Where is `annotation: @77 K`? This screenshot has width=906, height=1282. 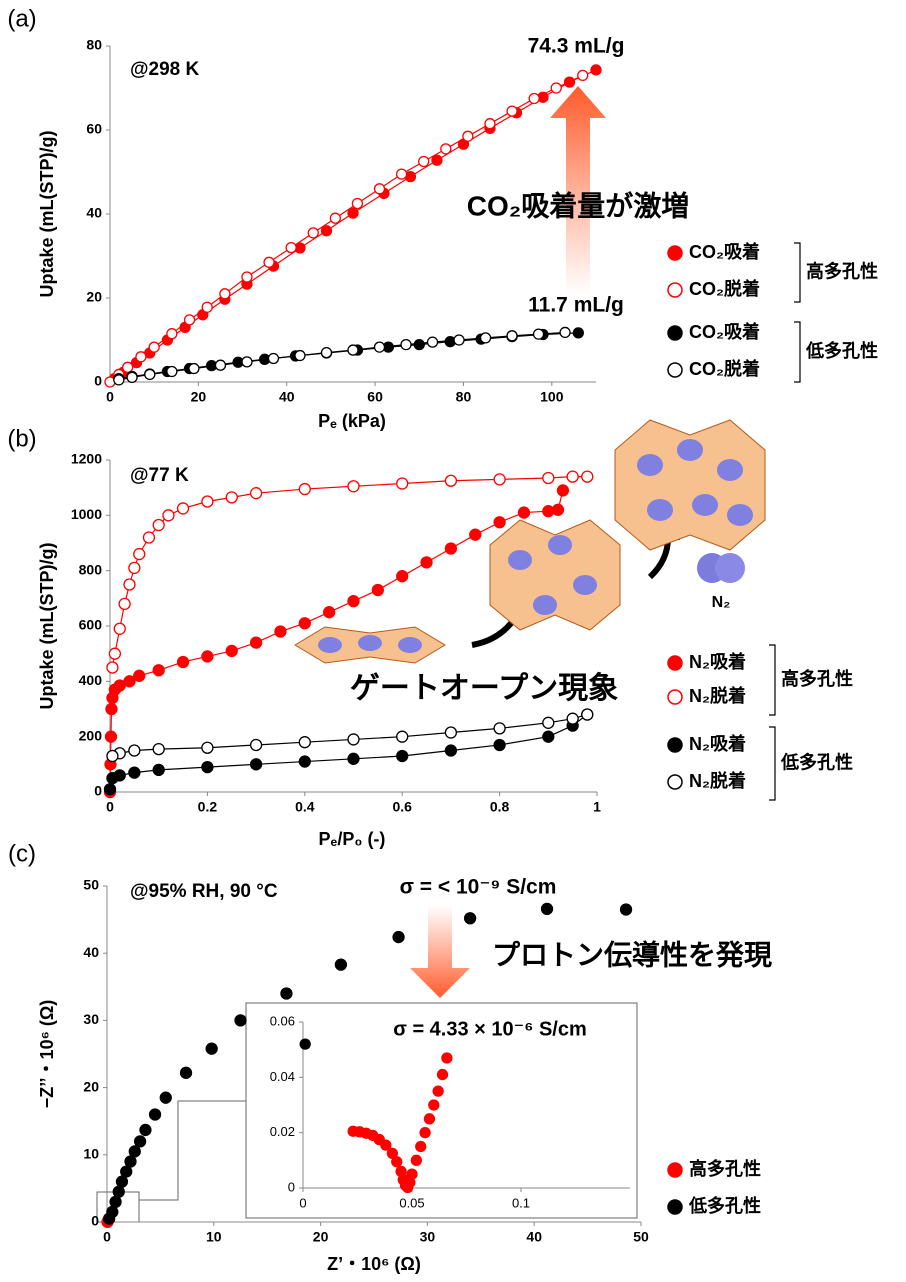 annotation: @77 K is located at coordinates (159, 475).